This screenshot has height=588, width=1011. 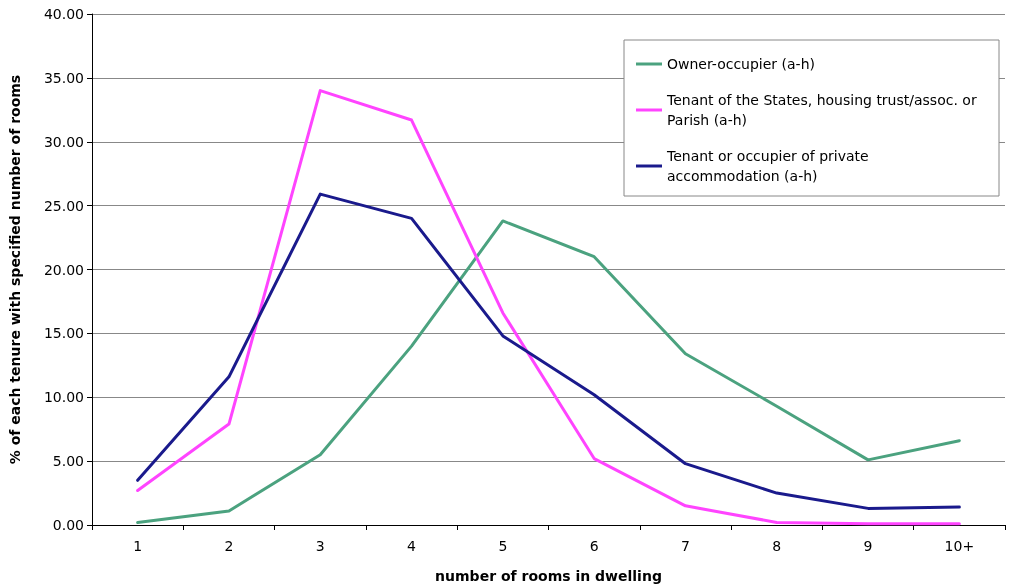 What do you see at coordinates (824, 110) in the screenshot?
I see `legend-label: Tenant of the States, housing trust/assoc. or Parish (a-h)` at bounding box center [824, 110].